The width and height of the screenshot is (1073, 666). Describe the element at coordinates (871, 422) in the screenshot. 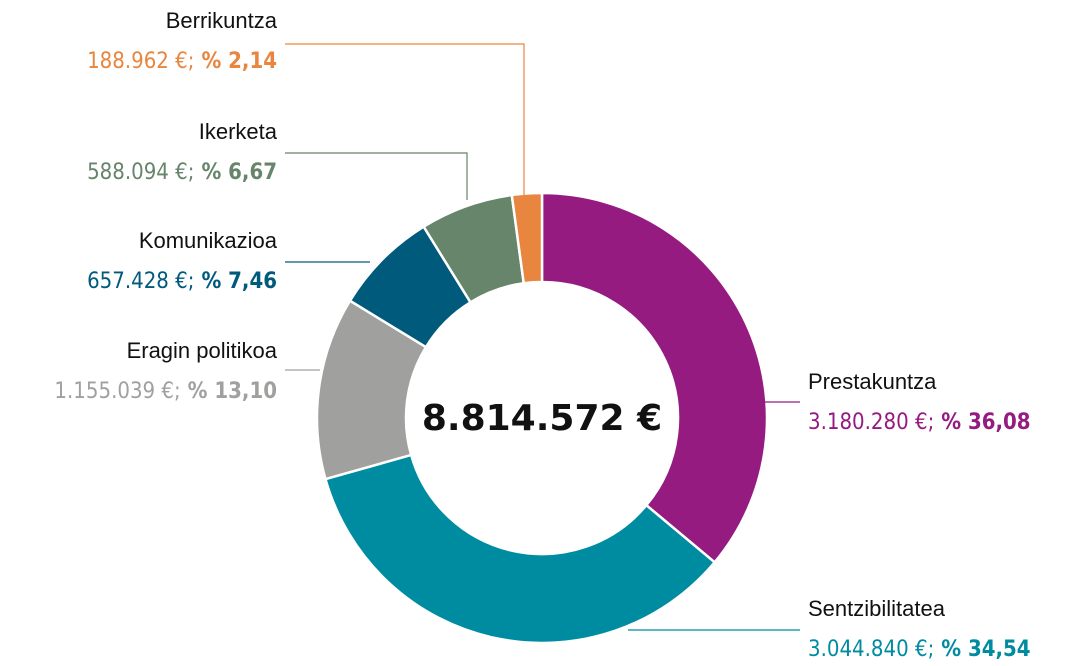

I see `amount-label: 3.180.280 €;` at that location.